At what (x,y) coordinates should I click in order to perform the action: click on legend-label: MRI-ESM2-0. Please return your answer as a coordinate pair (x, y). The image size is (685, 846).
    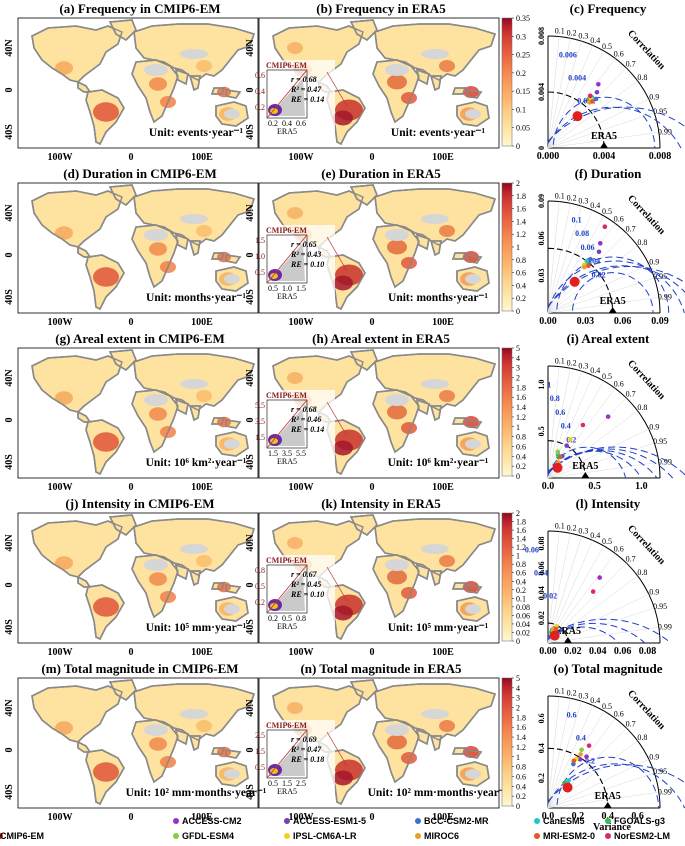
    Looking at the image, I should click on (569, 836).